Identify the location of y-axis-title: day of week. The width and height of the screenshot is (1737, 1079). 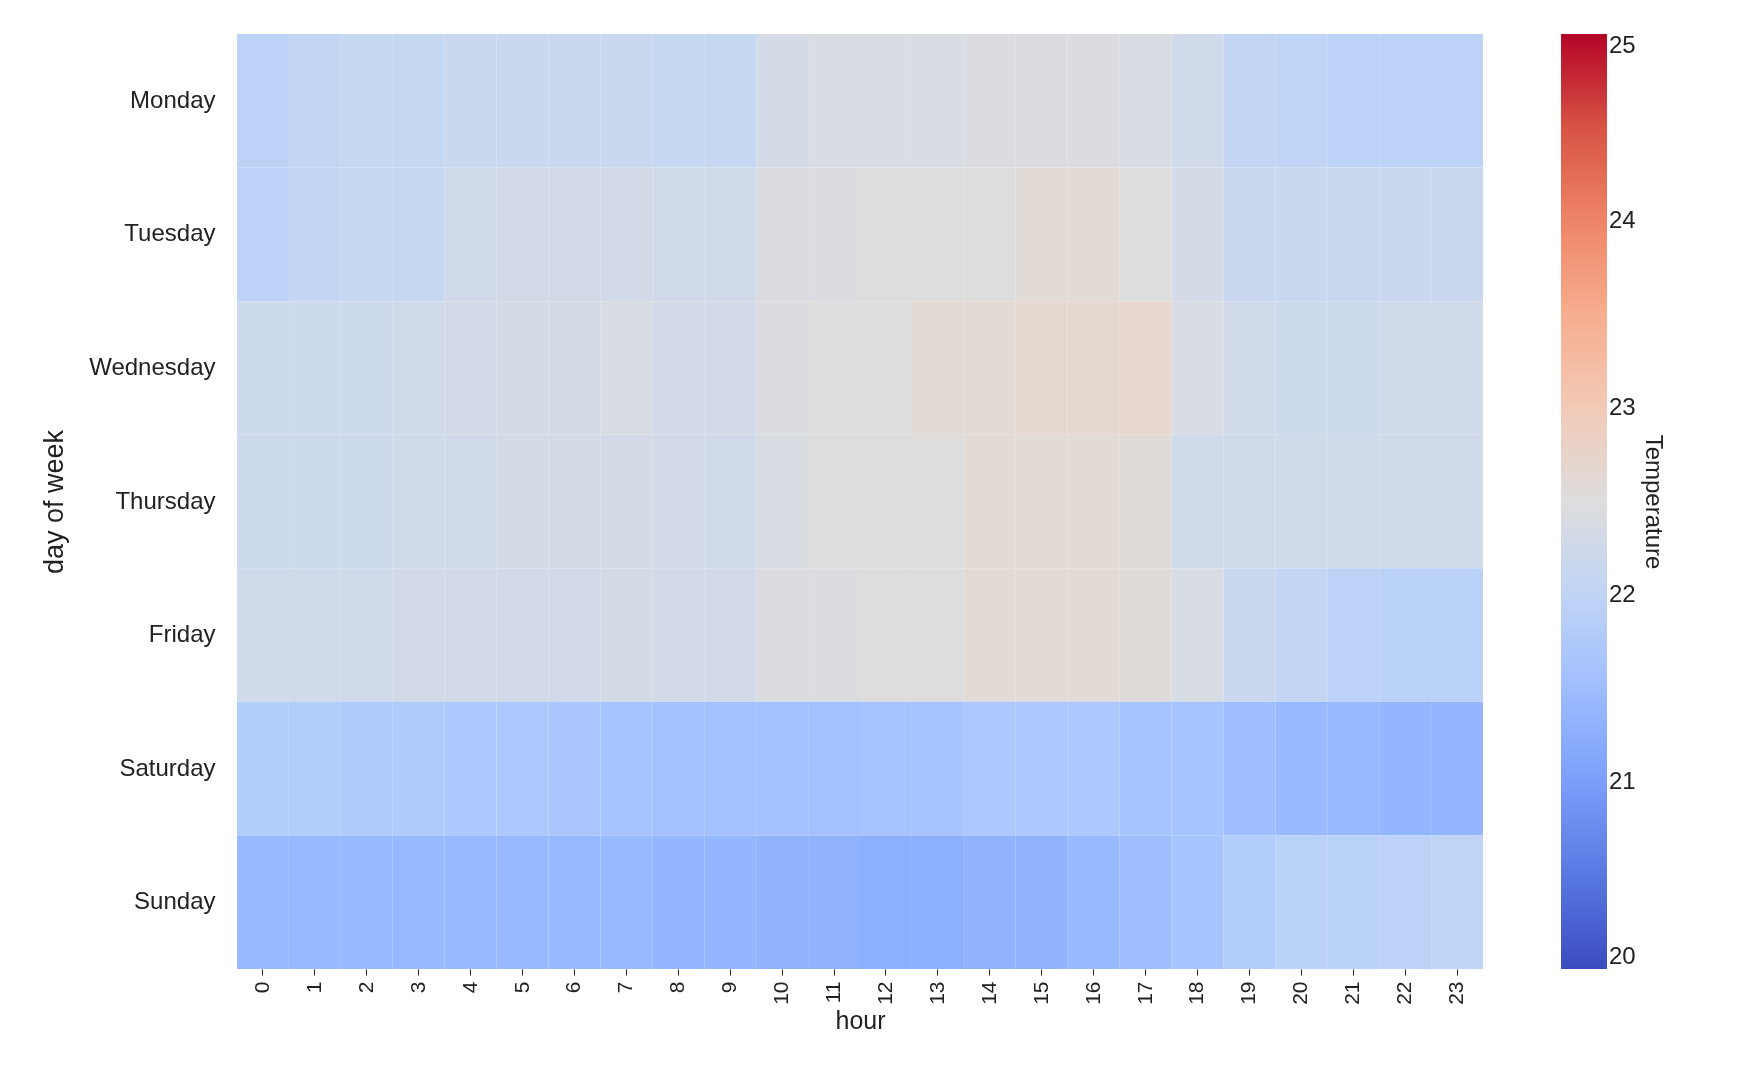
(54, 502).